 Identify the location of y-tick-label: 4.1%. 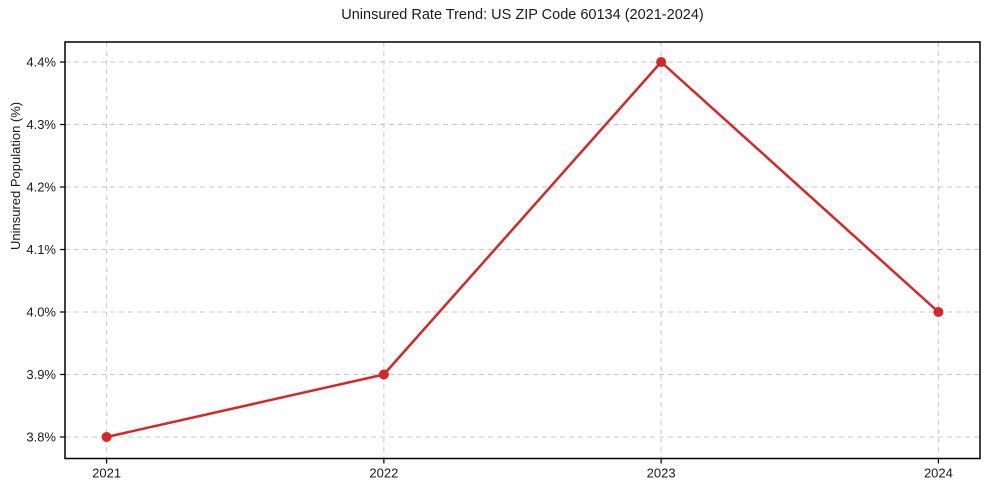
(41, 249).